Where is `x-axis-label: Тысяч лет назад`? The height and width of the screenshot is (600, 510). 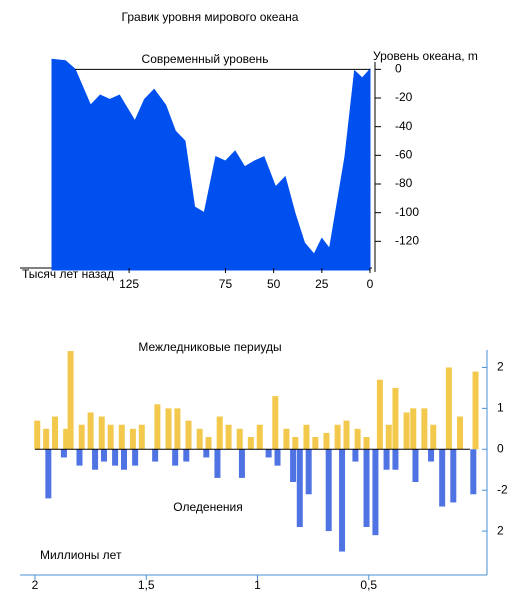
x-axis-label: Тысяч лет назад is located at coordinates (68, 274).